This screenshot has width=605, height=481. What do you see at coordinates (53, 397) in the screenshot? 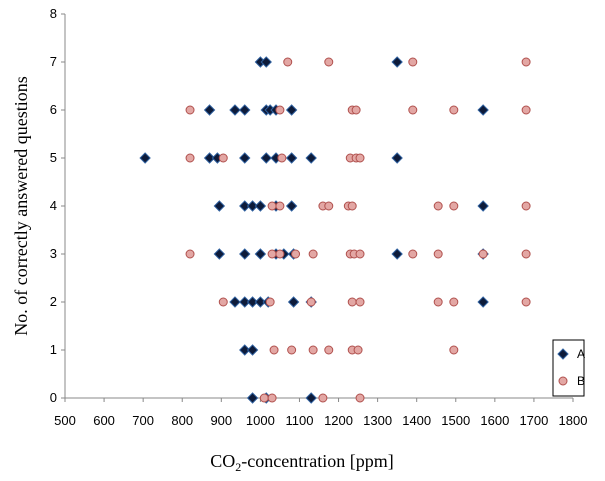
I see `y-tick-label: 0` at bounding box center [53, 397].